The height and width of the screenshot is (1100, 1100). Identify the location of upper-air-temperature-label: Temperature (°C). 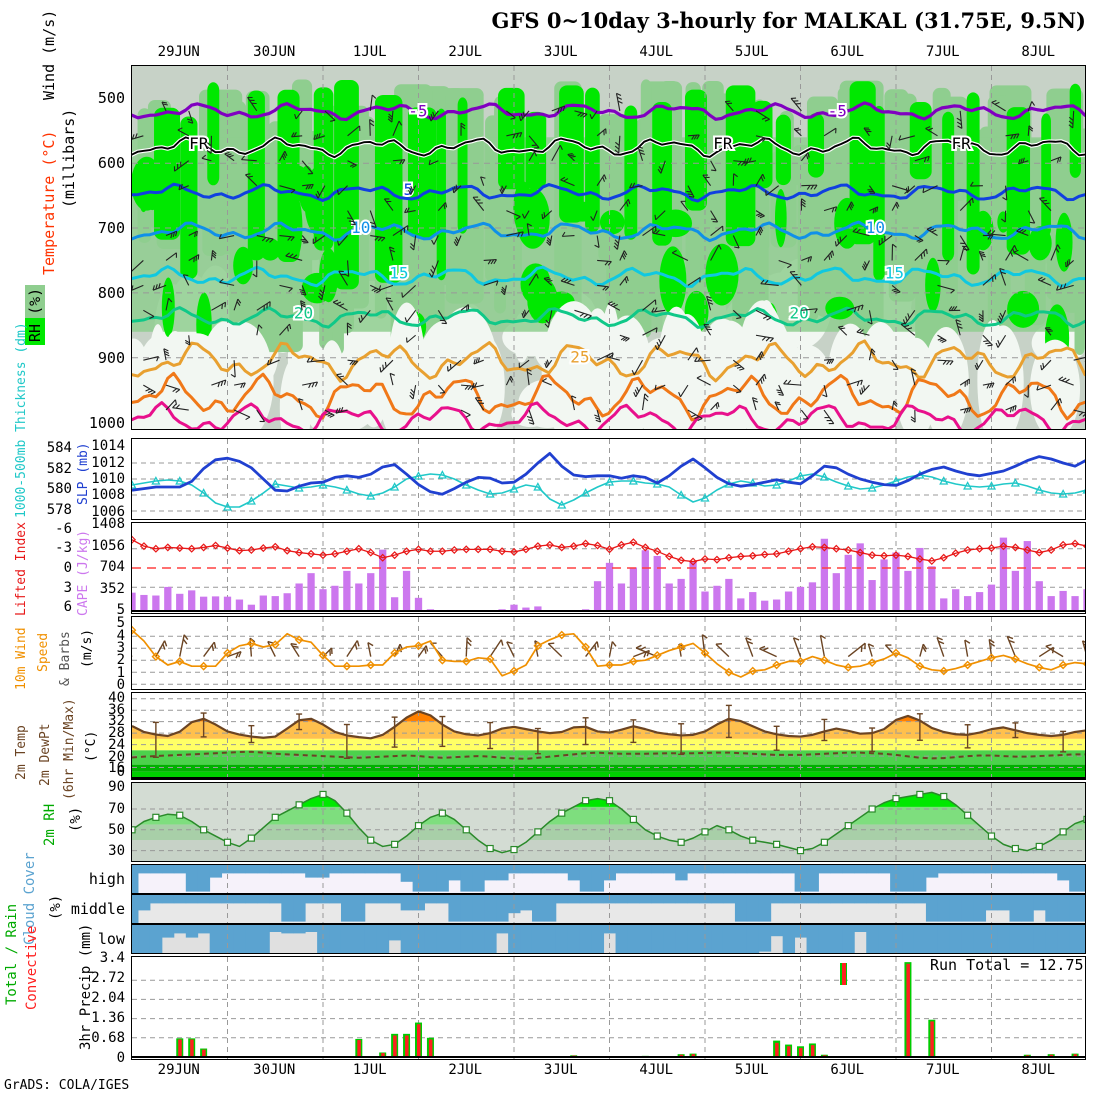
(49, 203).